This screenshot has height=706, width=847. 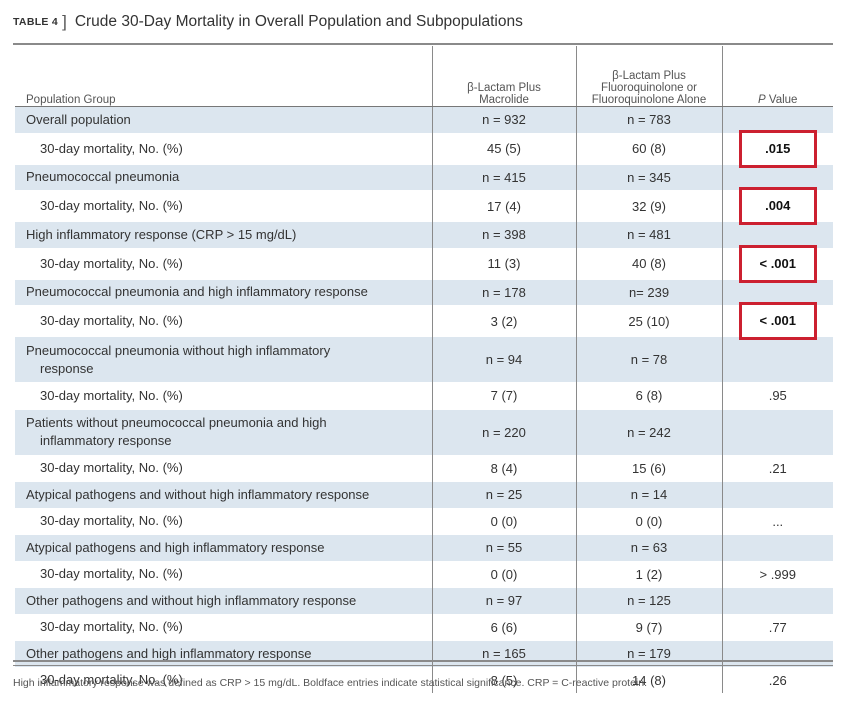 I want to click on macrolide-value: n = 220, so click(x=503, y=431).